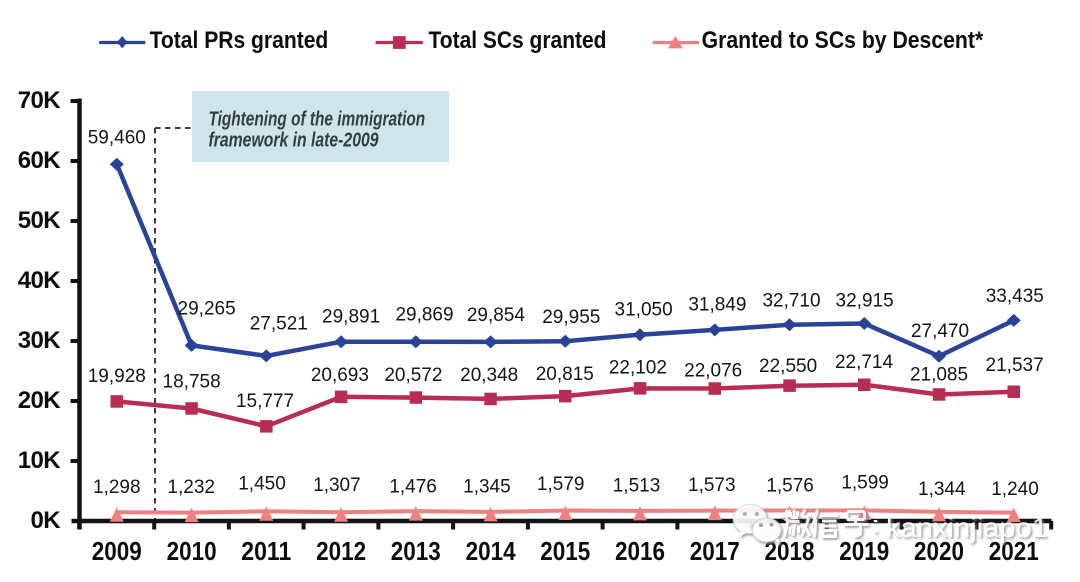 The height and width of the screenshot is (582, 1080). What do you see at coordinates (416, 552) in the screenshot?
I see `svg-text: 2013` at bounding box center [416, 552].